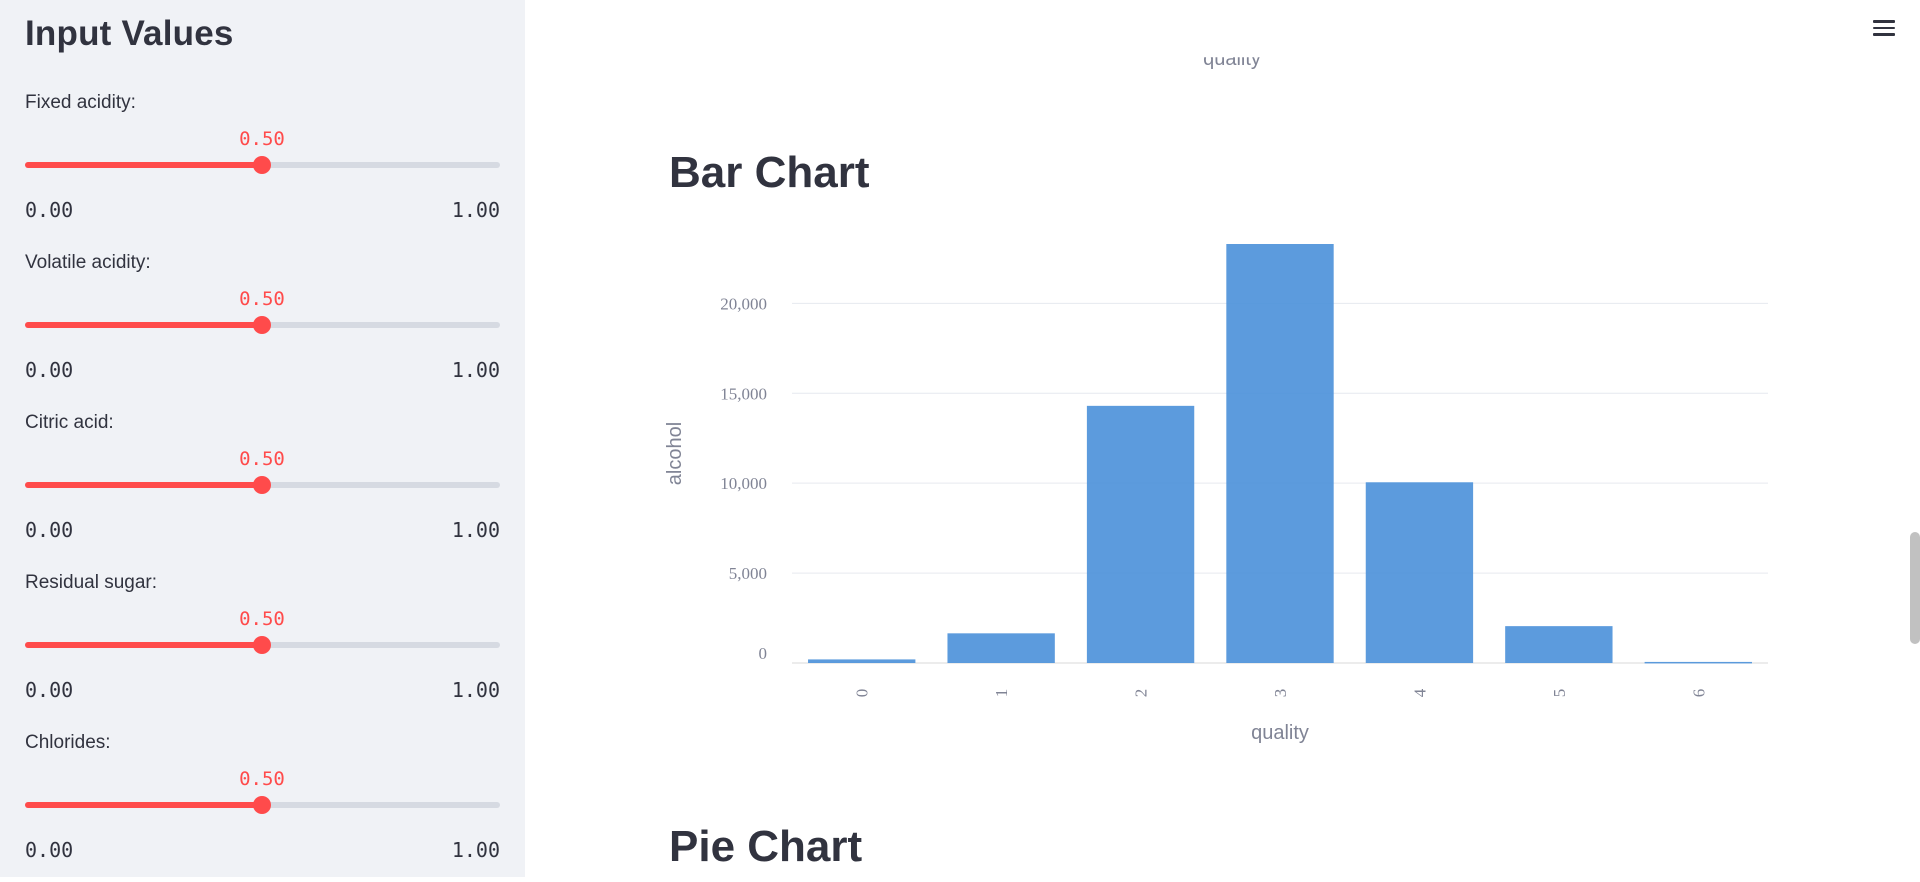 The width and height of the screenshot is (1920, 882). I want to click on slider-citric-acid: Citric acid: 0.50 0.00 1.00, so click(262, 487).